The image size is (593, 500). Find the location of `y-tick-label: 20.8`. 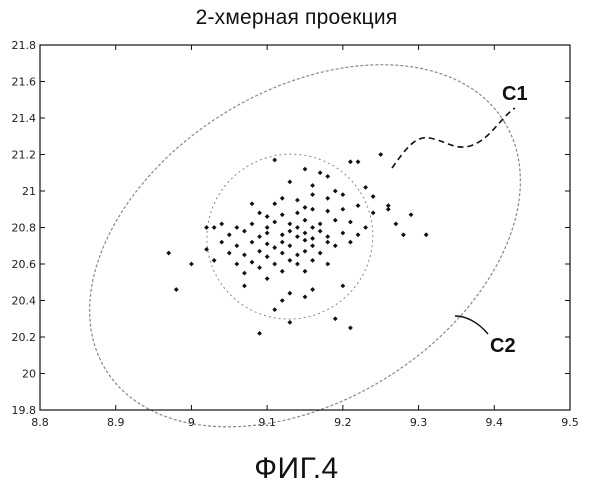

y-tick-label: 20.8 is located at coordinates (24, 228).